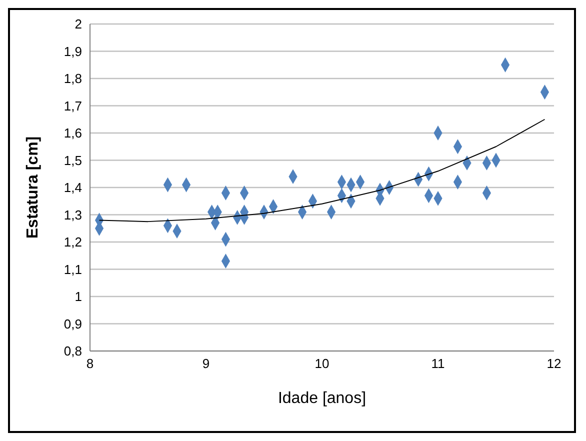 The height and width of the screenshot is (441, 586). I want to click on x-tick-label: 12, so click(554, 364).